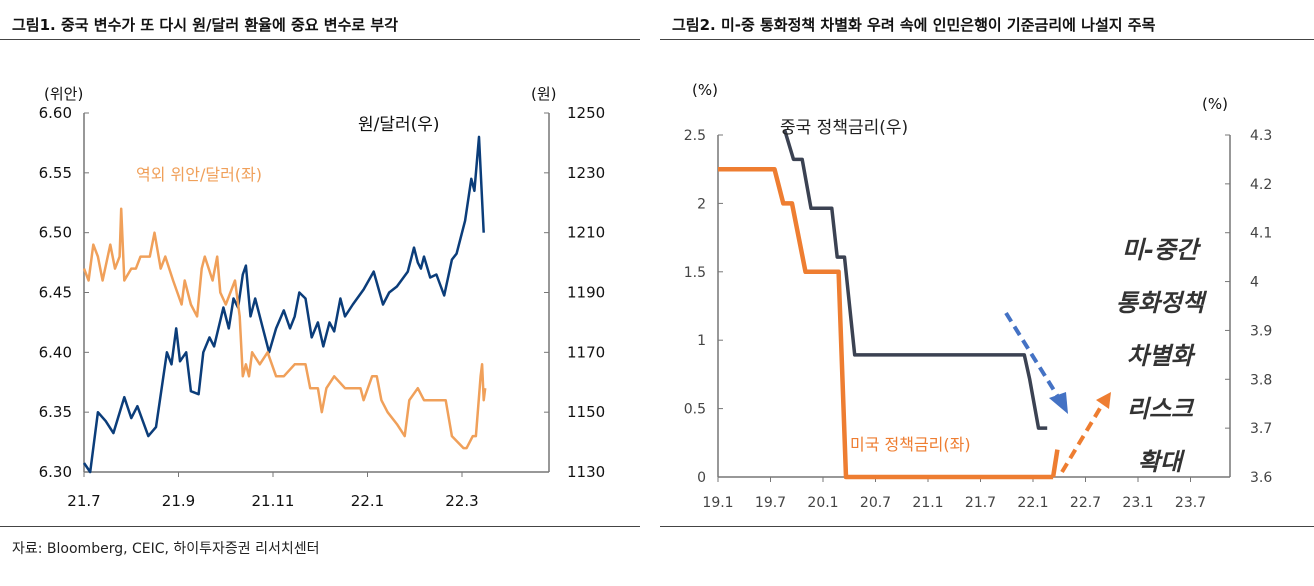 Image resolution: width=1314 pixels, height=586 pixels. I want to click on y-tick-label-right: 1230, so click(586, 173).